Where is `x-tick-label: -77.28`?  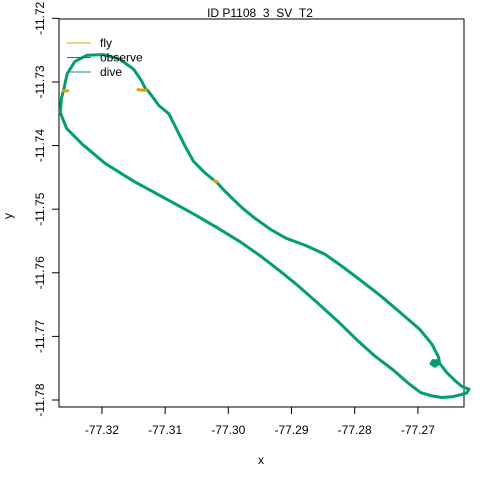
x-tick-label: -77.28 is located at coordinates (355, 430).